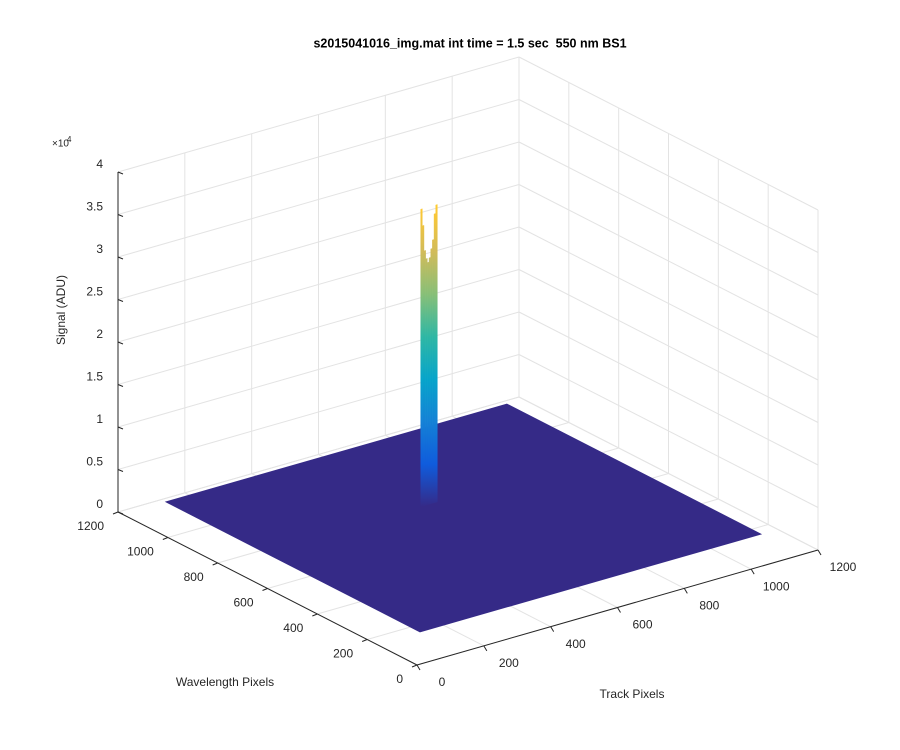  What do you see at coordinates (99, 419) in the screenshot?
I see `z-tick-label: 1` at bounding box center [99, 419].